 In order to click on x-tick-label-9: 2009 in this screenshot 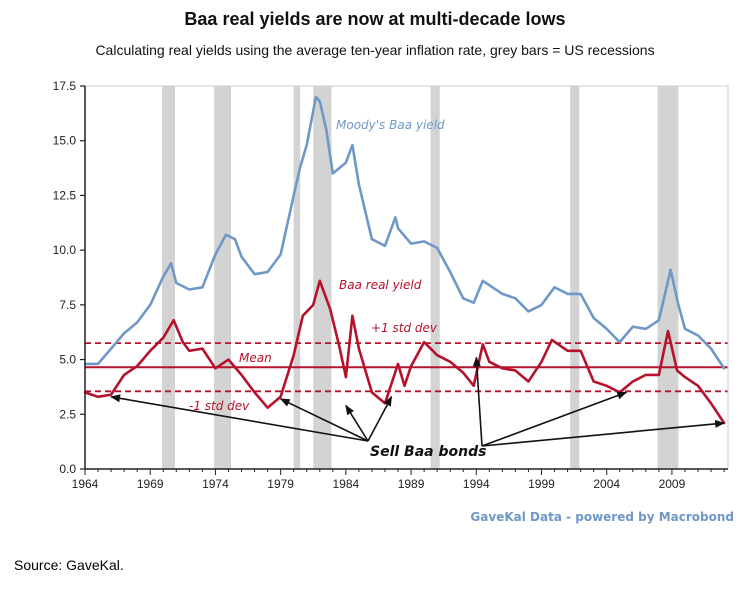, I will do `click(672, 484)`.